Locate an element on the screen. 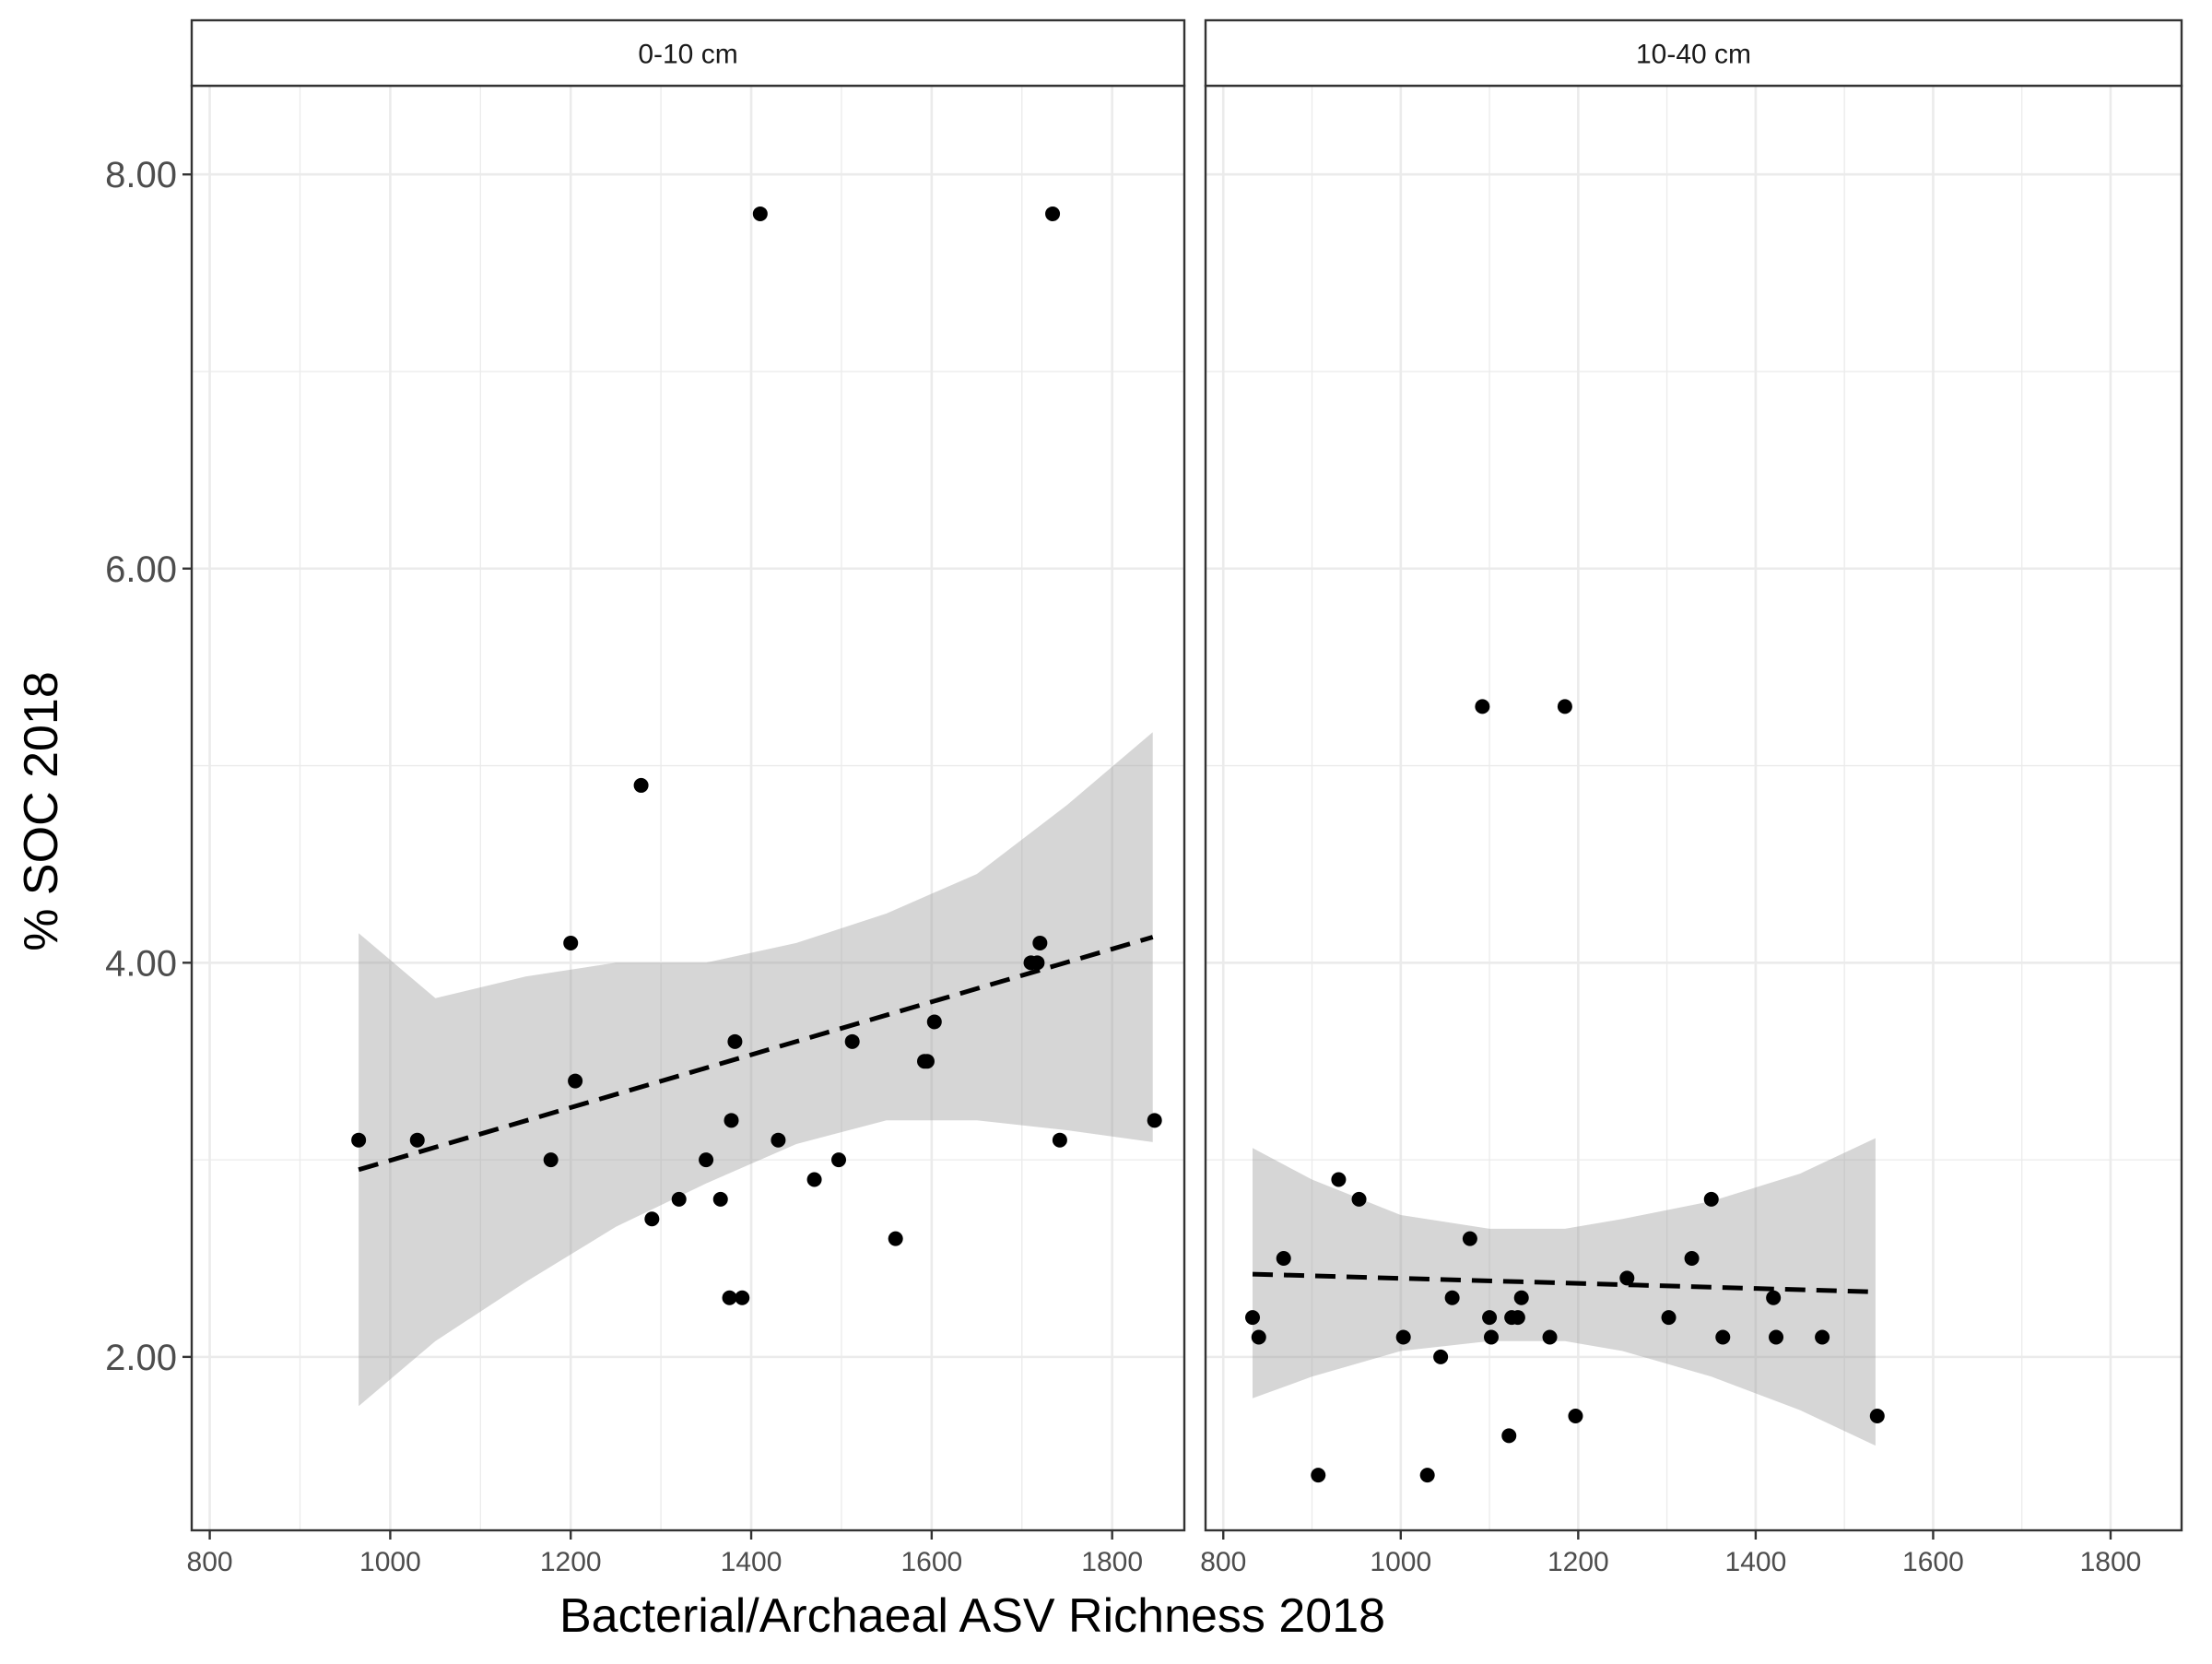 The height and width of the screenshot is (1664, 2212). y-tick-label: 6.00 is located at coordinates (141, 569).